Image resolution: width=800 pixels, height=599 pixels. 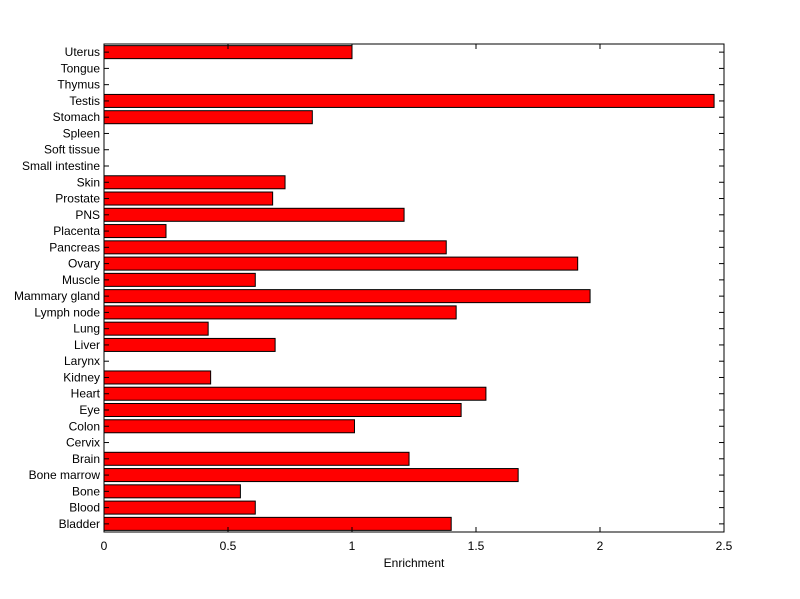 I want to click on y-tick-label: Muscle, so click(x=81, y=280).